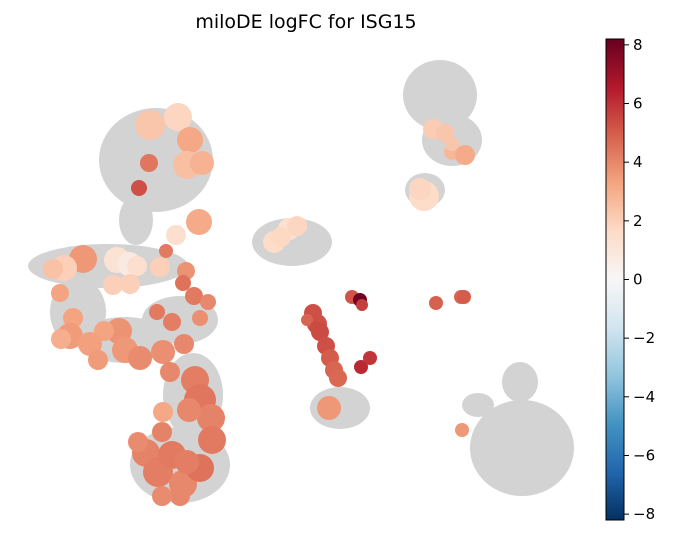 The width and height of the screenshot is (674, 540). Describe the element at coordinates (644, 455) in the screenshot. I see `colorbar-tick-label: −6` at that location.